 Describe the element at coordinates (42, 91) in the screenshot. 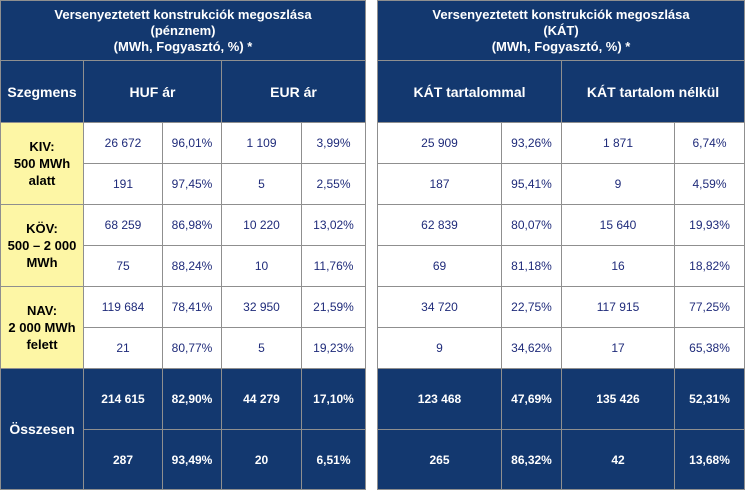

I see `segment-header: Szegmens` at that location.